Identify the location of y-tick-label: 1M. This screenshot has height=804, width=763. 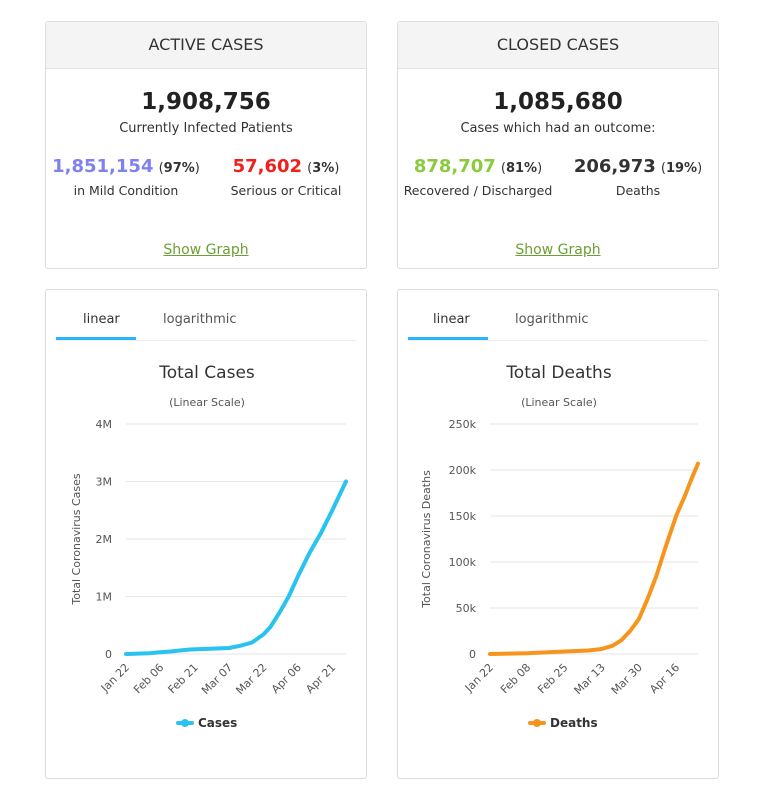
(104, 597).